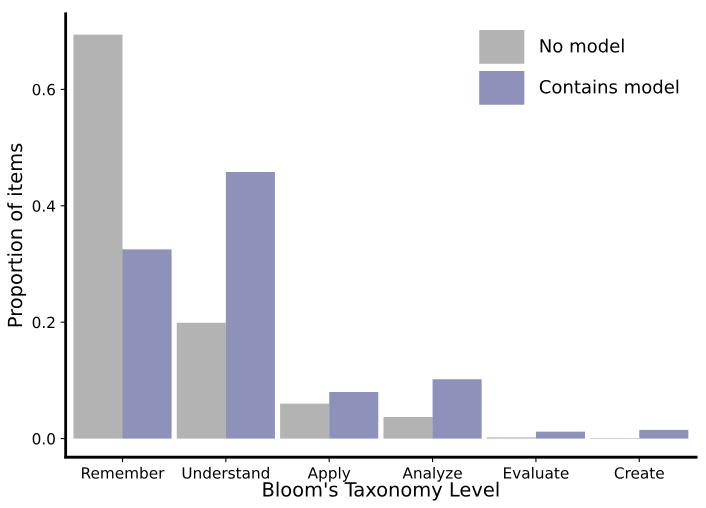 The image size is (706, 508). I want to click on legend-label: No model, so click(582, 45).